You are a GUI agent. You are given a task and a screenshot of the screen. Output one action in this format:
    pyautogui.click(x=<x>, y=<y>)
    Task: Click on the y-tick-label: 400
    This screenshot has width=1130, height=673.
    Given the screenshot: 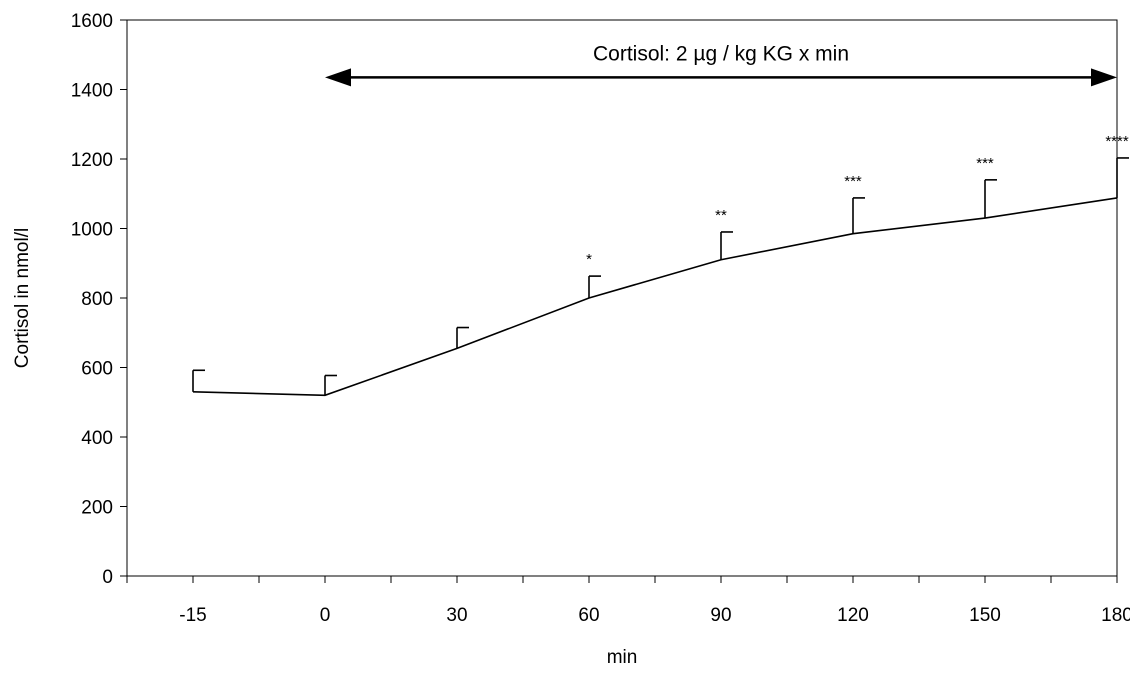 What is the action you would take?
    pyautogui.click(x=97, y=438)
    